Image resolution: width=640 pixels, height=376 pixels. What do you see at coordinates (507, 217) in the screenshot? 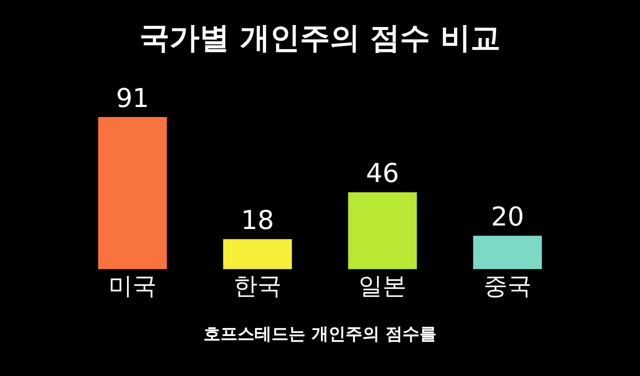
I see `data-label: 20` at bounding box center [507, 217].